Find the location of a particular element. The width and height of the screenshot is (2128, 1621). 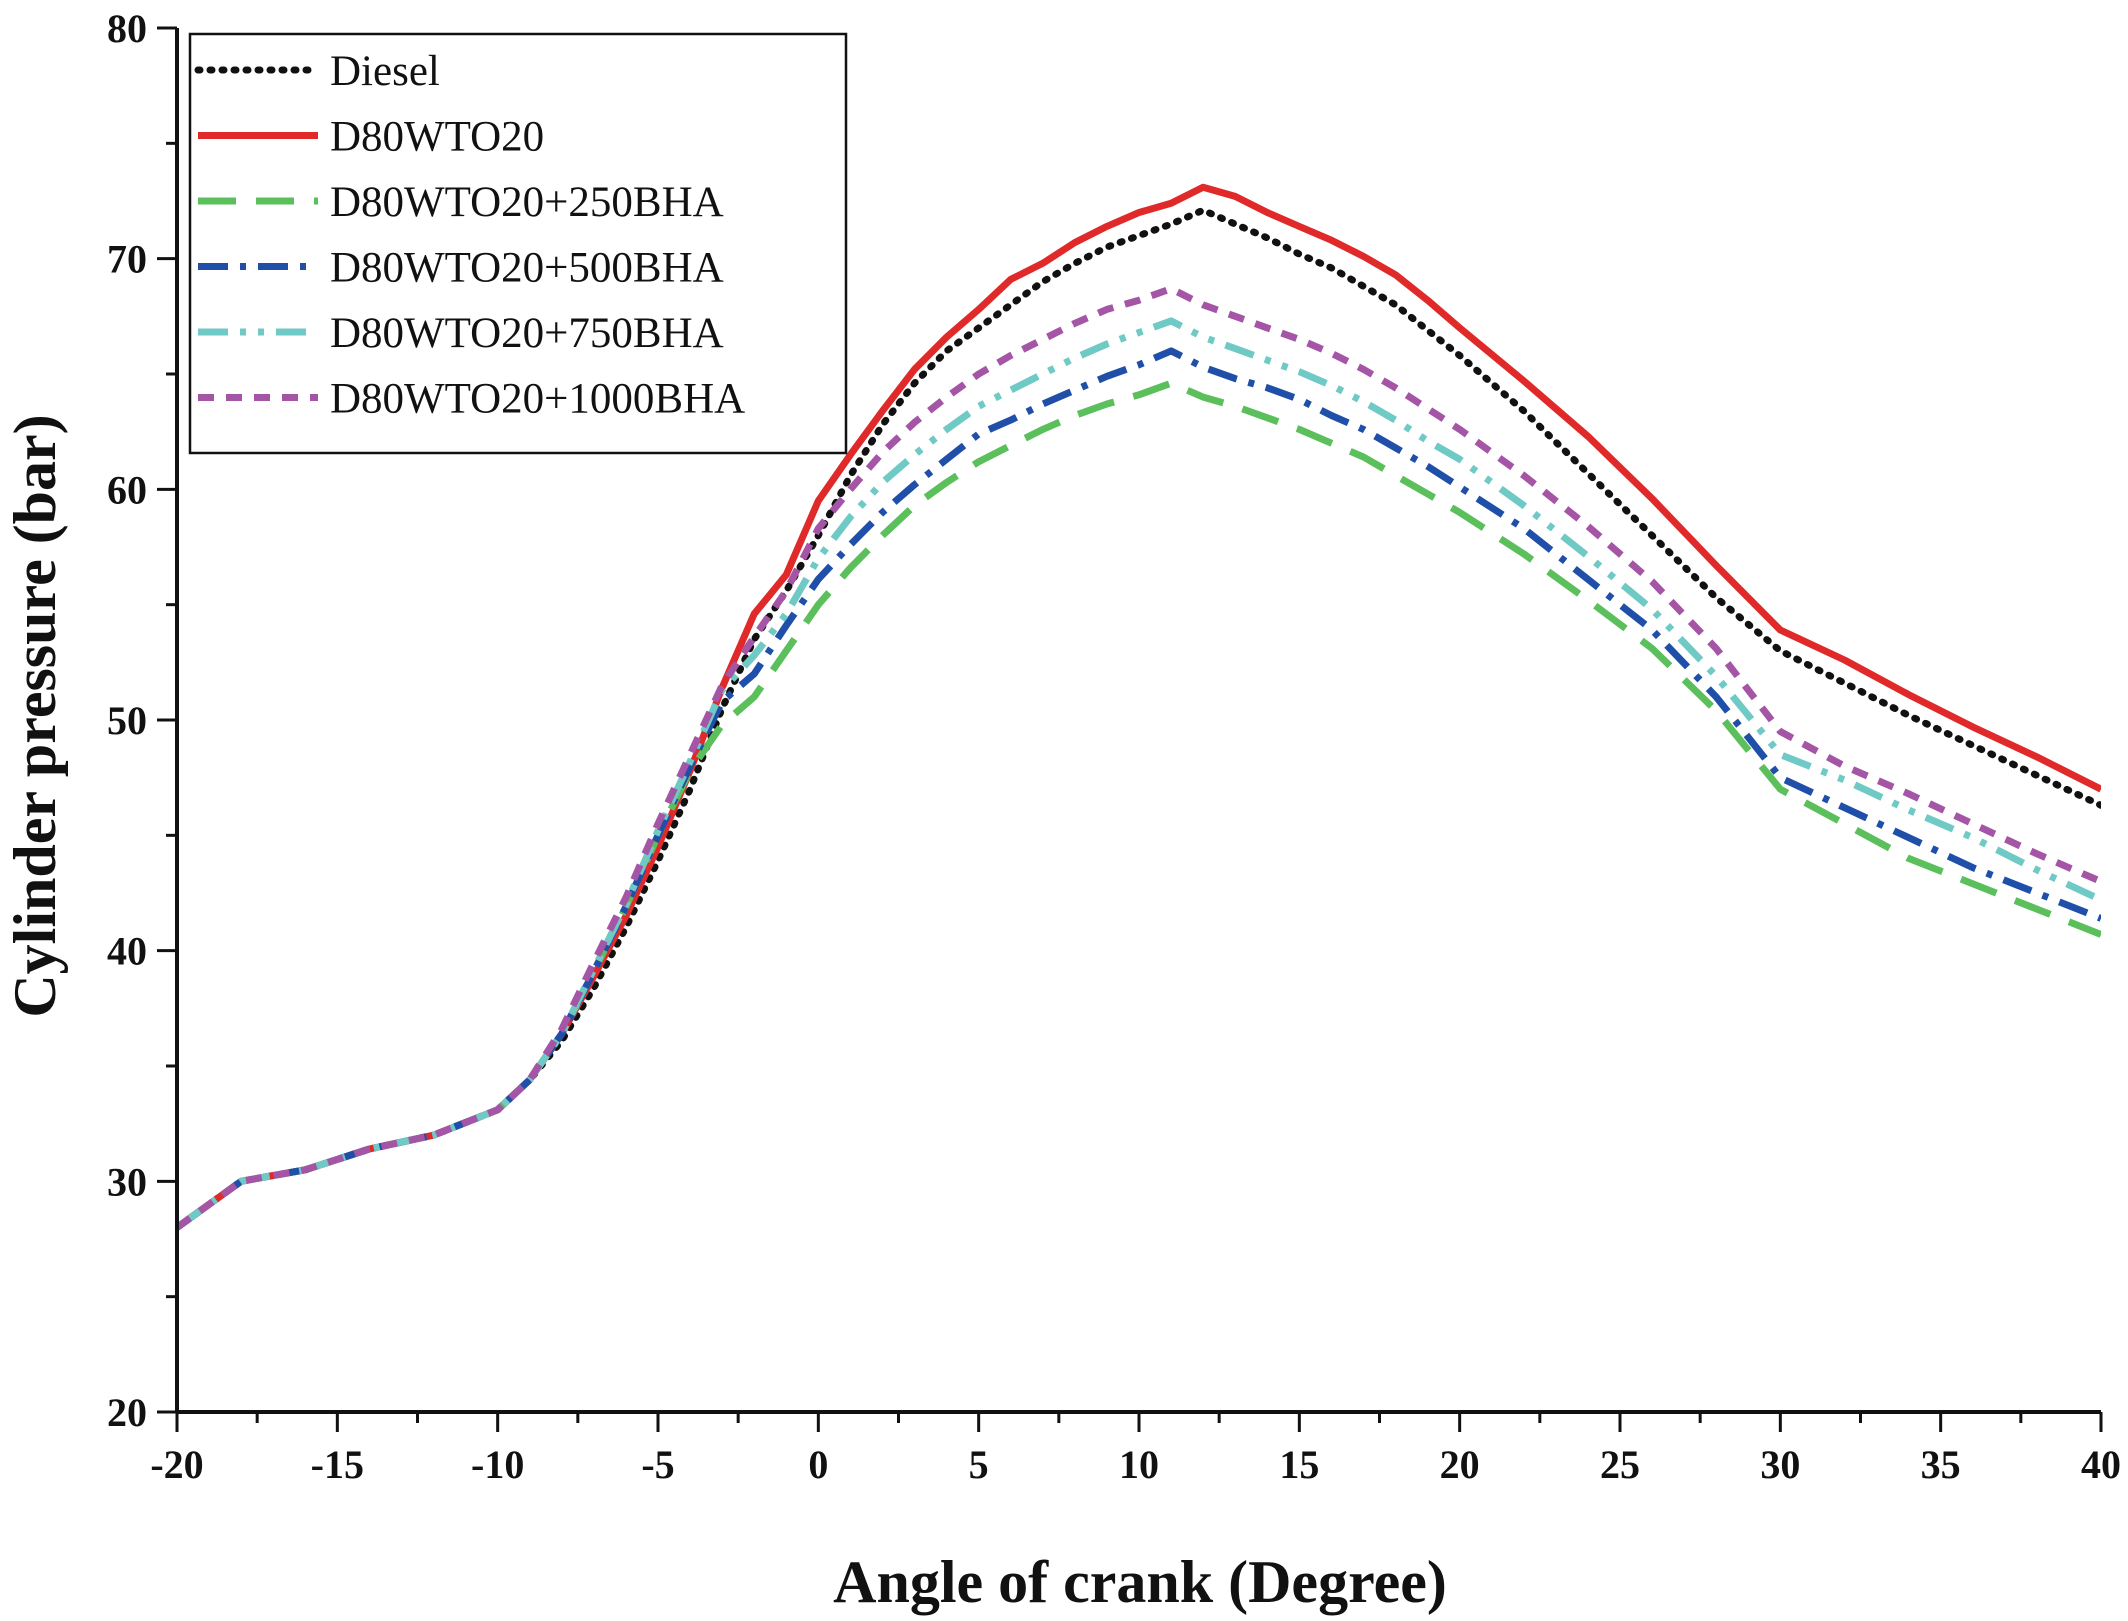

y-tick-label: 80 is located at coordinates (127, 28).